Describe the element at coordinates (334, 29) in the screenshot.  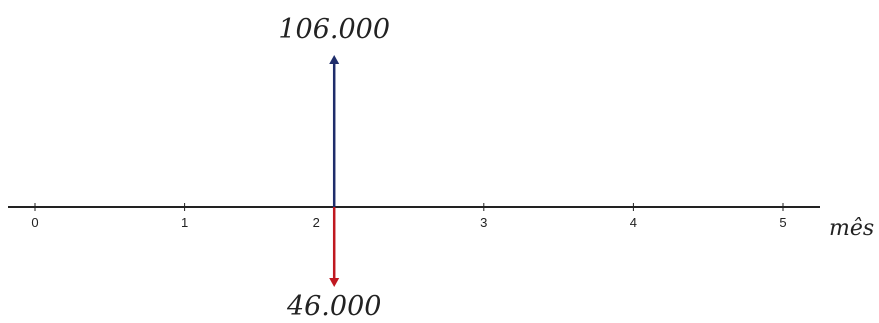
I see `inflow-value-label: 106.000` at that location.